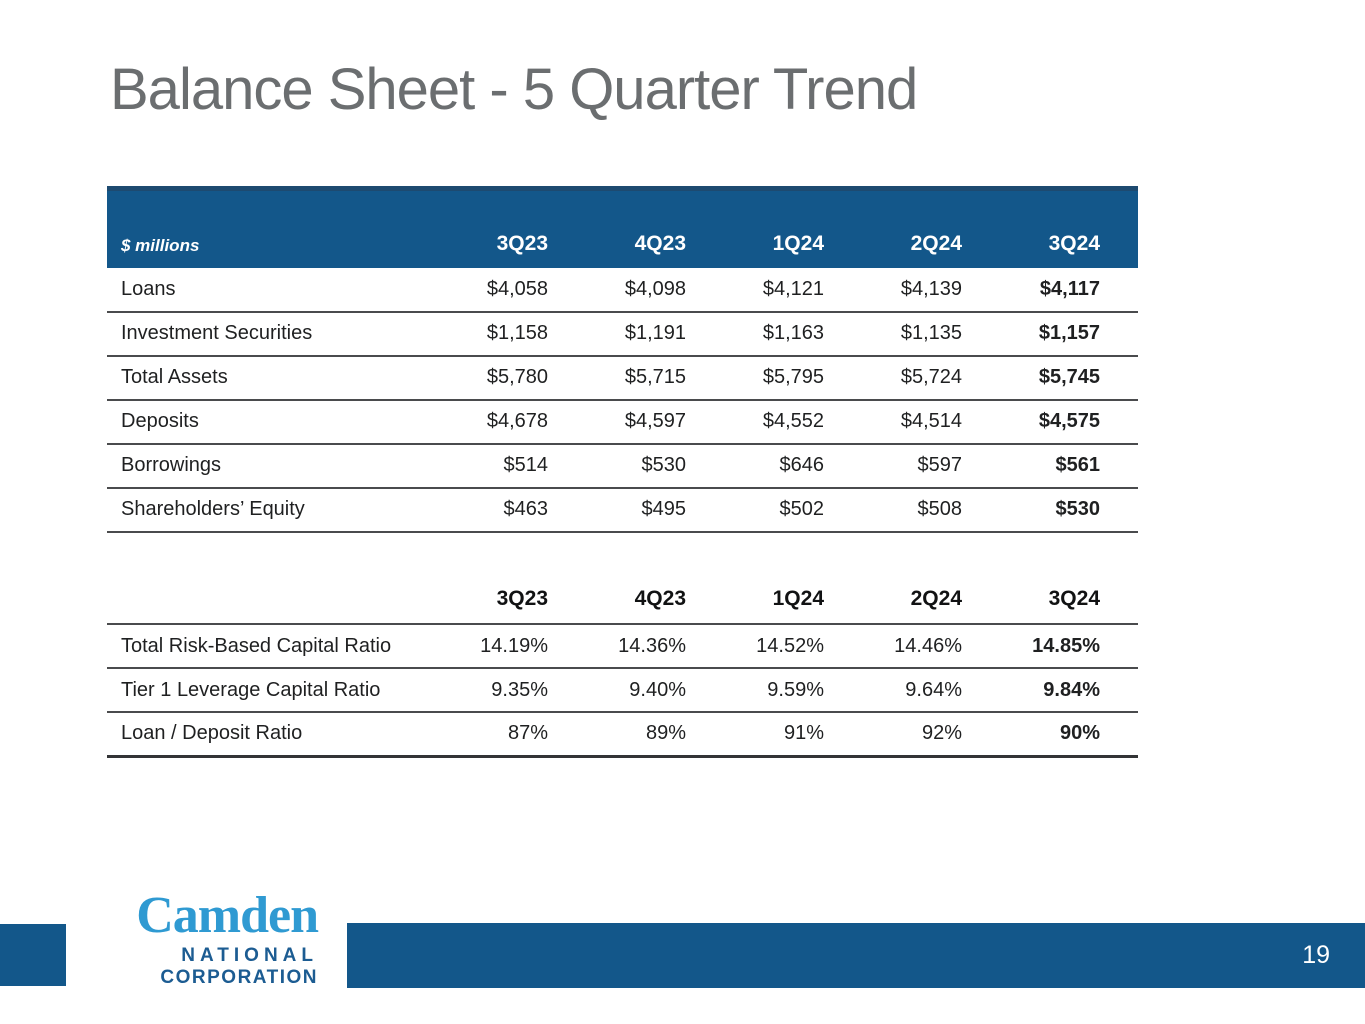  What do you see at coordinates (931, 422) in the screenshot?
I see `cell-value: $4,514` at bounding box center [931, 422].